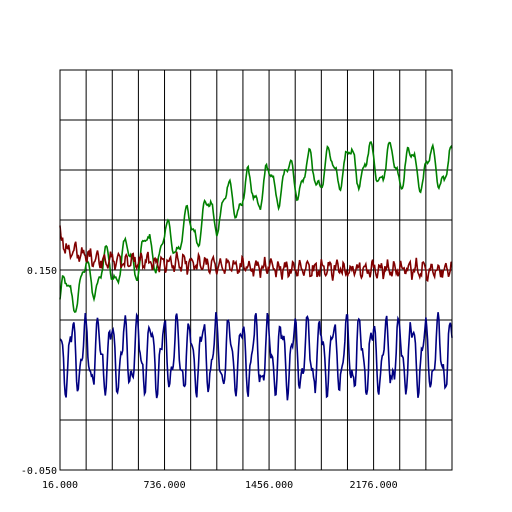 This screenshot has height=512, width=512. Describe the element at coordinates (374, 485) in the screenshot. I see `x-tick-label: 2176.000` at that location.